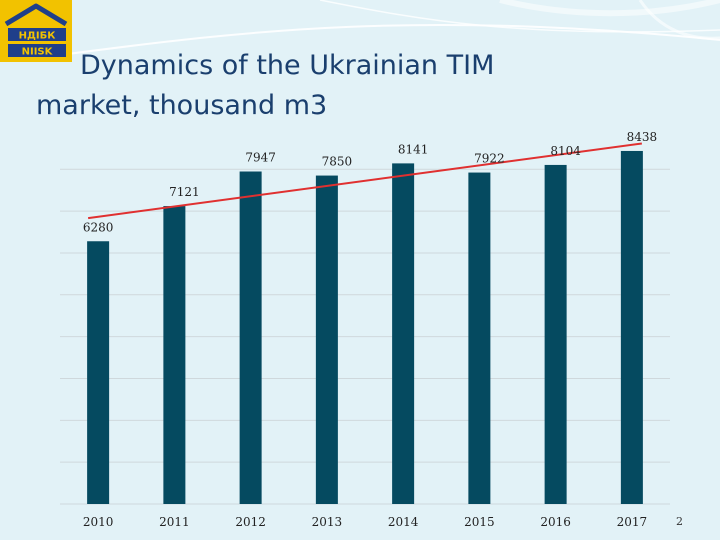 Image resolution: width=720 pixels, height=540 pixels. What do you see at coordinates (327, 522) in the screenshot?
I see `category-label-2013: 2013` at bounding box center [327, 522].